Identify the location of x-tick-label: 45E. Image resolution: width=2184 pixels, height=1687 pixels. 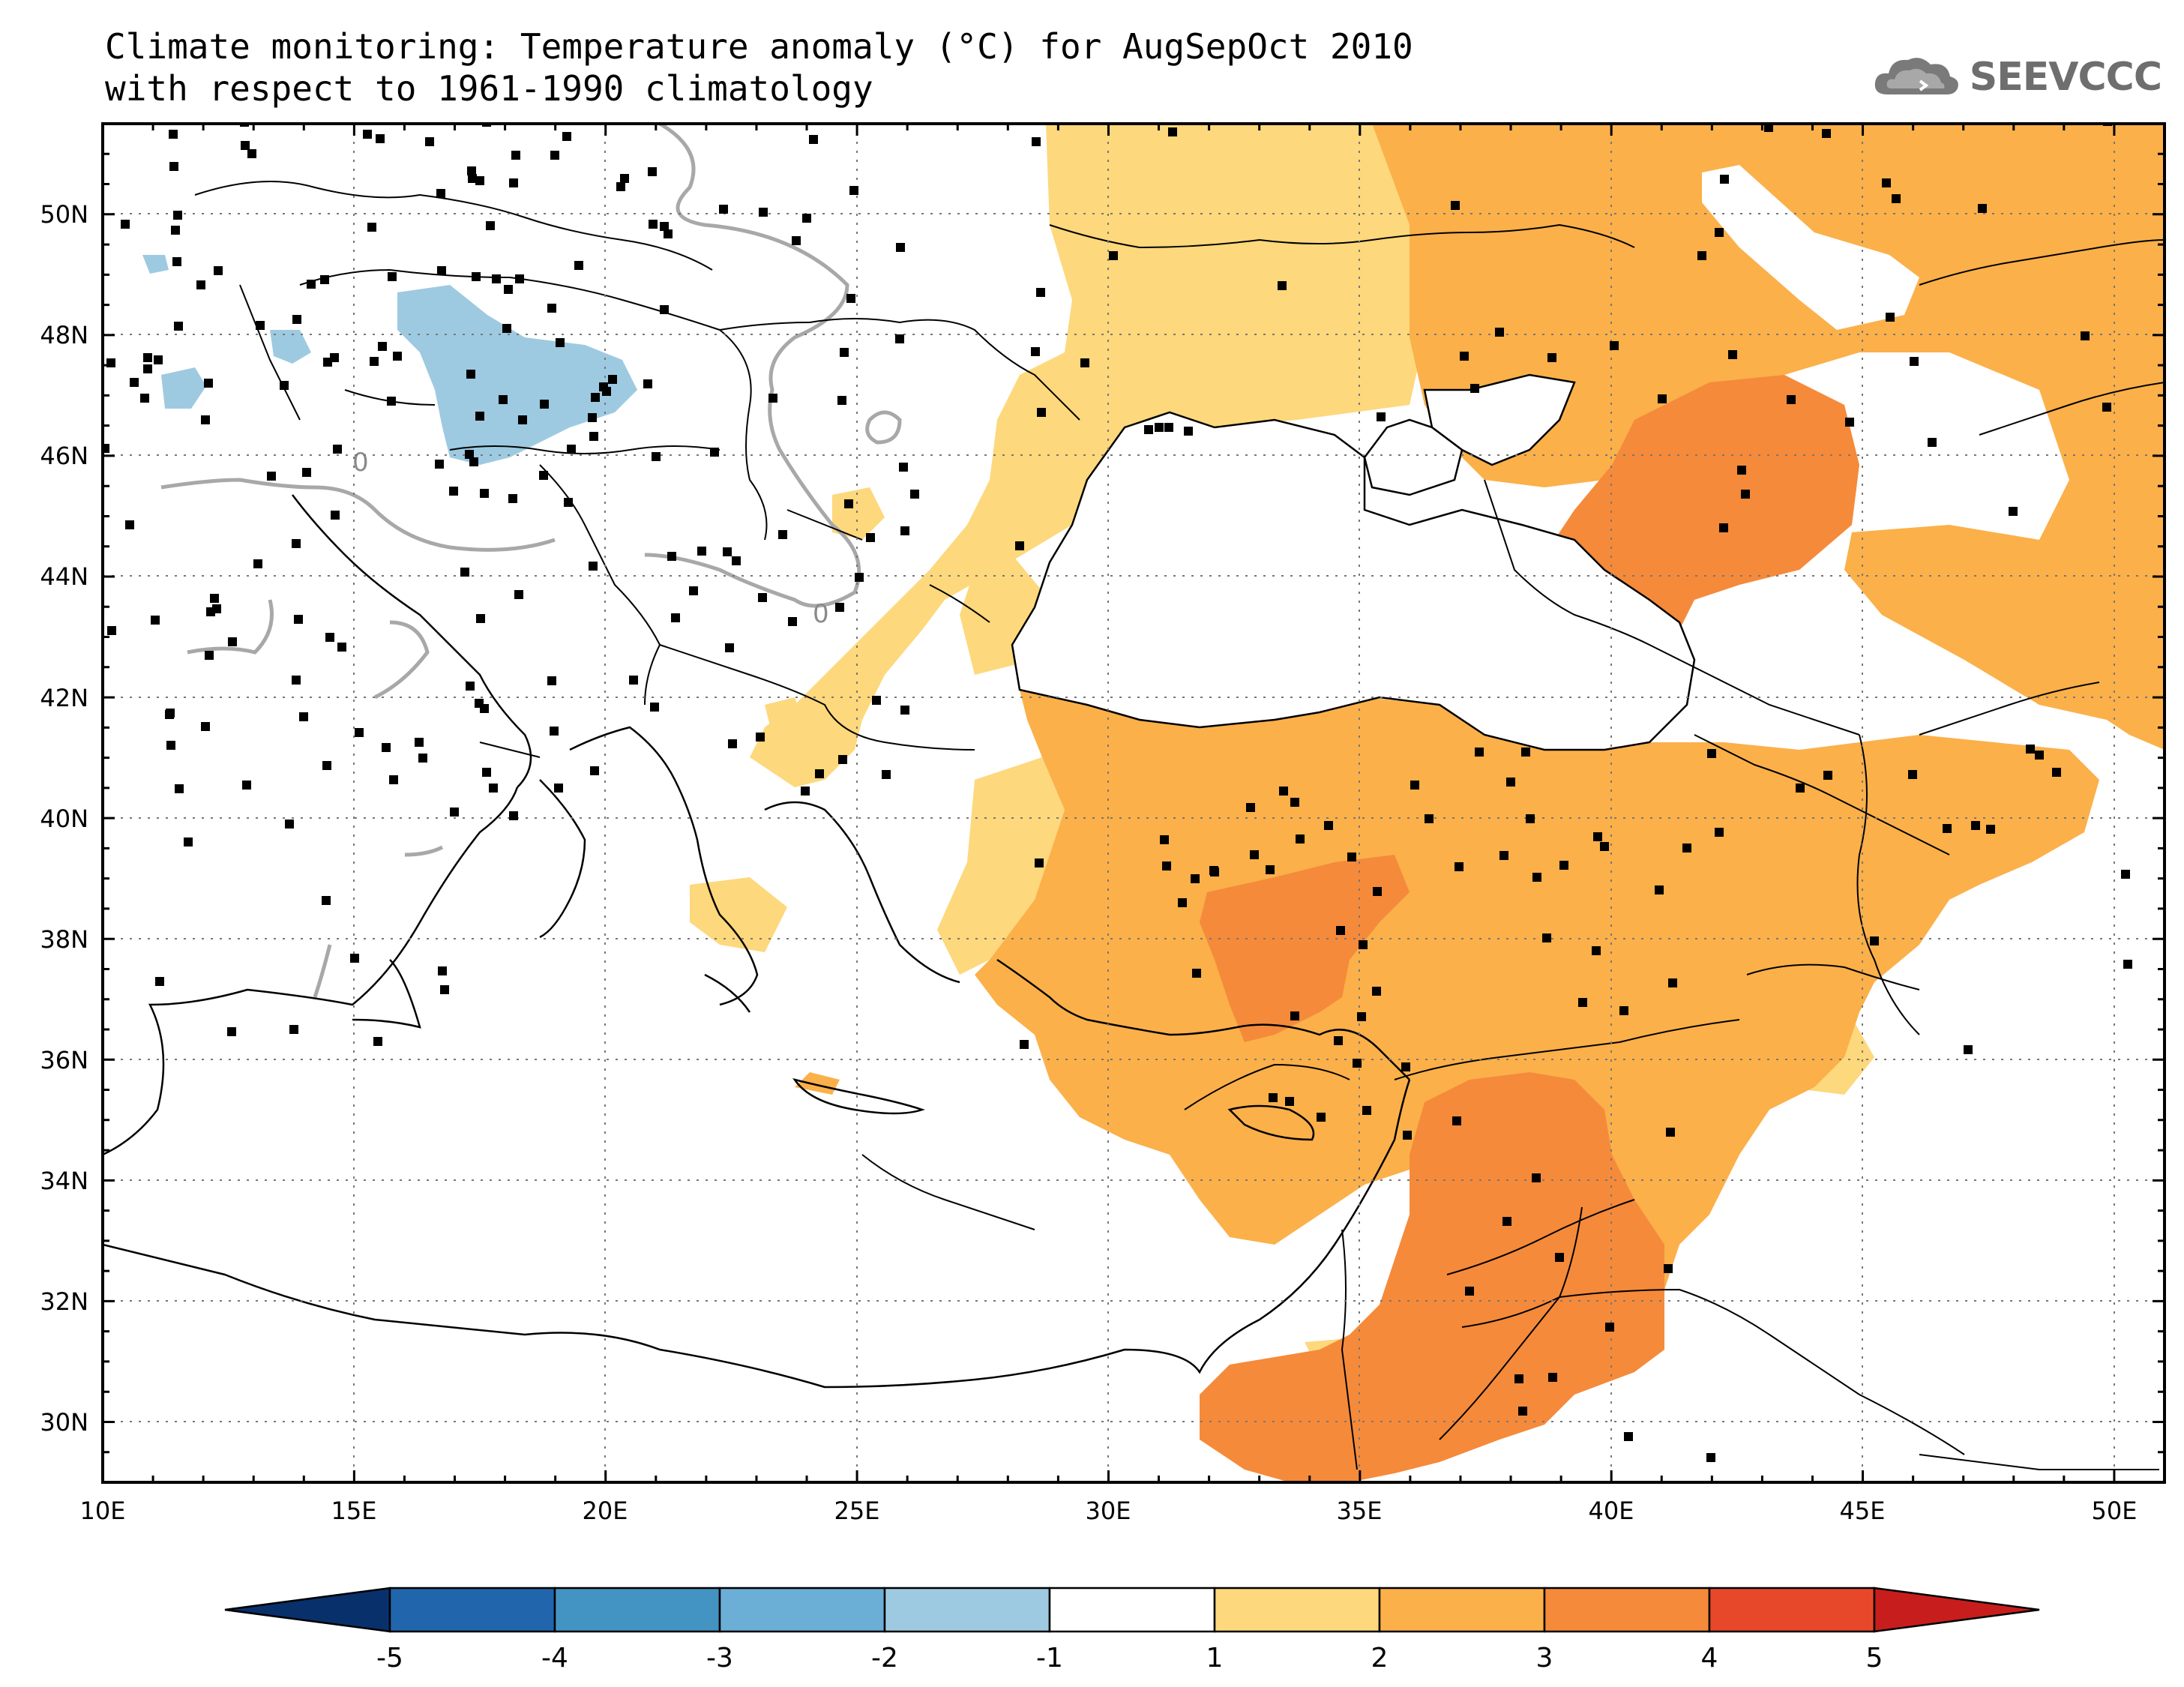
(1863, 1511).